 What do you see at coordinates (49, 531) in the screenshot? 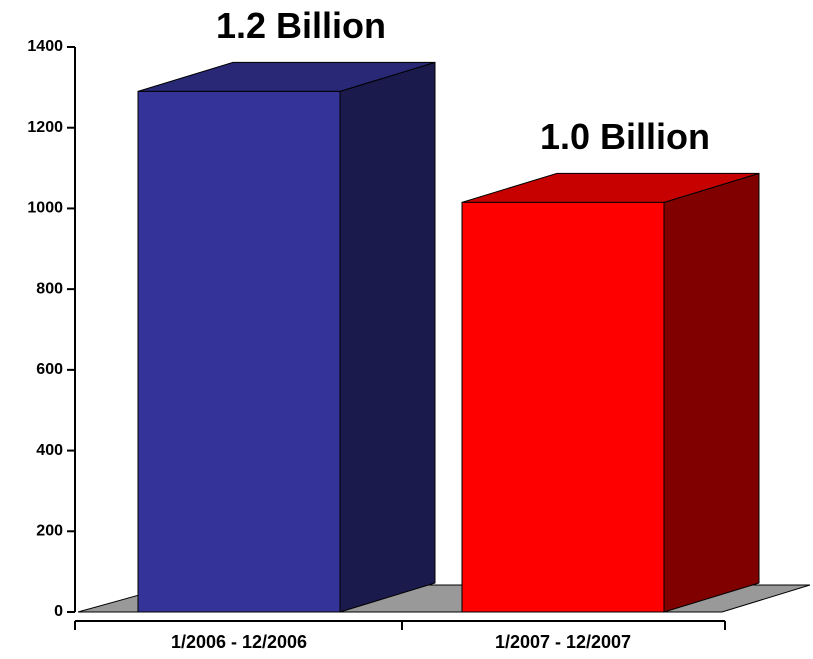
I see `y-tick-label: 200` at bounding box center [49, 531].